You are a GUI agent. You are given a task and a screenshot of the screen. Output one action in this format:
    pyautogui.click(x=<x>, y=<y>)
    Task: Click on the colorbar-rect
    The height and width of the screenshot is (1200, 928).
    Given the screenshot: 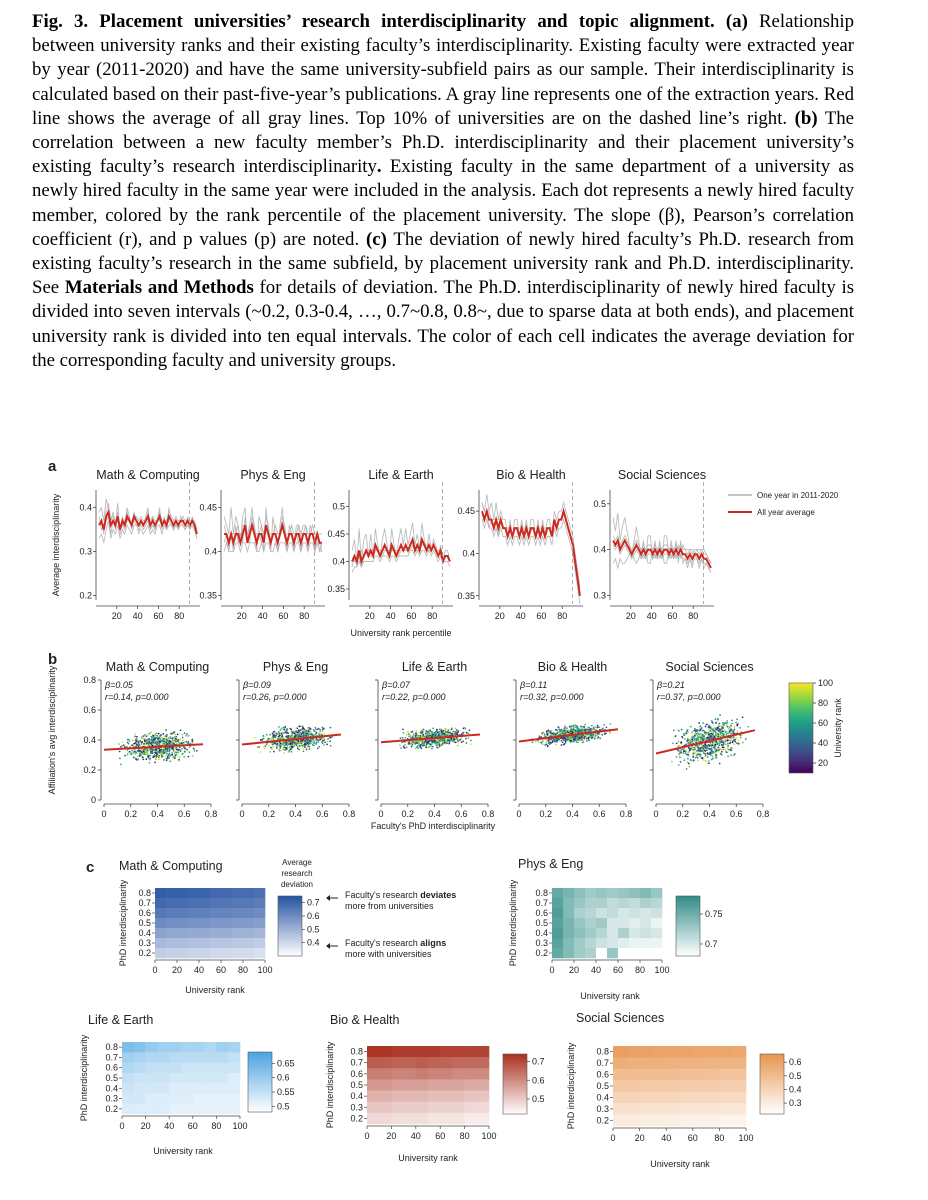 What is the action you would take?
    pyautogui.click(x=688, y=926)
    